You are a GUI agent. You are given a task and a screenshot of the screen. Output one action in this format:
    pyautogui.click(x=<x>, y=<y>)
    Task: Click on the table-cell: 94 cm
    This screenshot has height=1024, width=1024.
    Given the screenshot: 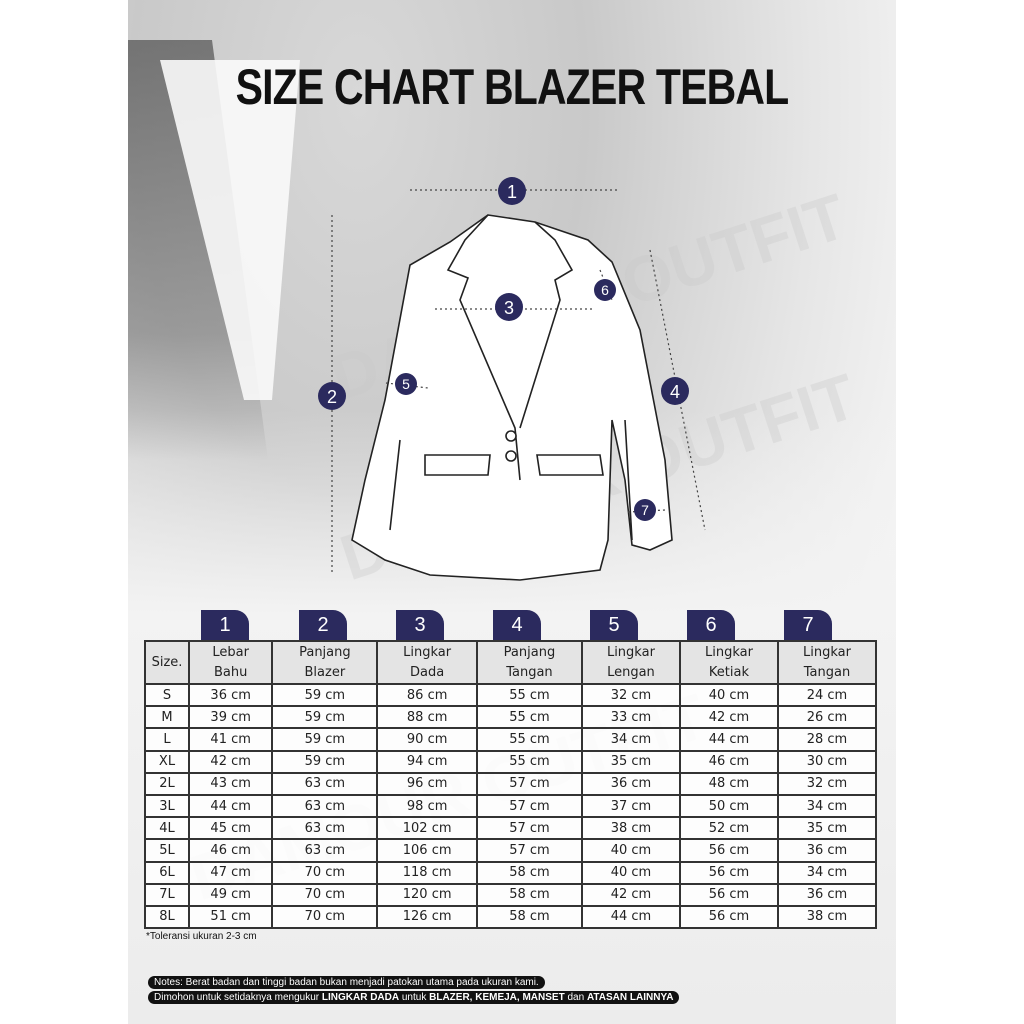 What is the action you would take?
    pyautogui.click(x=427, y=761)
    